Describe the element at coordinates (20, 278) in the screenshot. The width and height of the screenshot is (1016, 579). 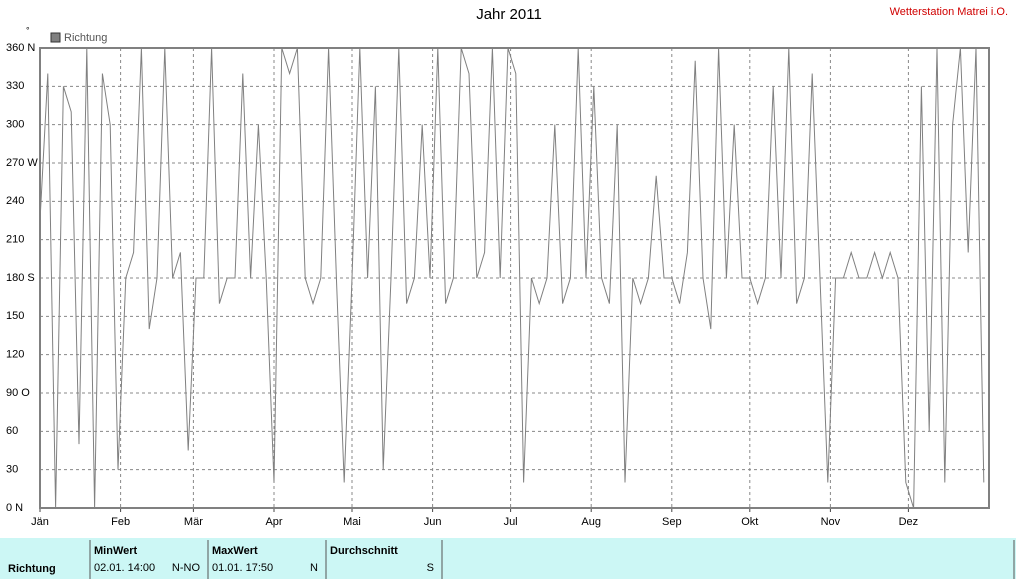
I see `y-tick-label: 180 S` at that location.